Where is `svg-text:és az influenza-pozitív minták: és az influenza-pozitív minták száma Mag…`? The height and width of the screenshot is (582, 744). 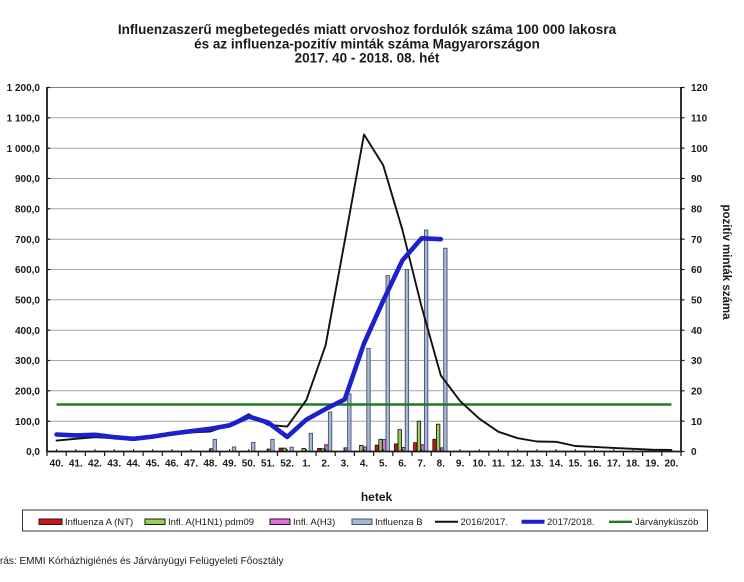 svg-text:és az influenza-pozitív minták: és az influenza-pozitív minták száma Mag… is located at coordinates (367, 43).